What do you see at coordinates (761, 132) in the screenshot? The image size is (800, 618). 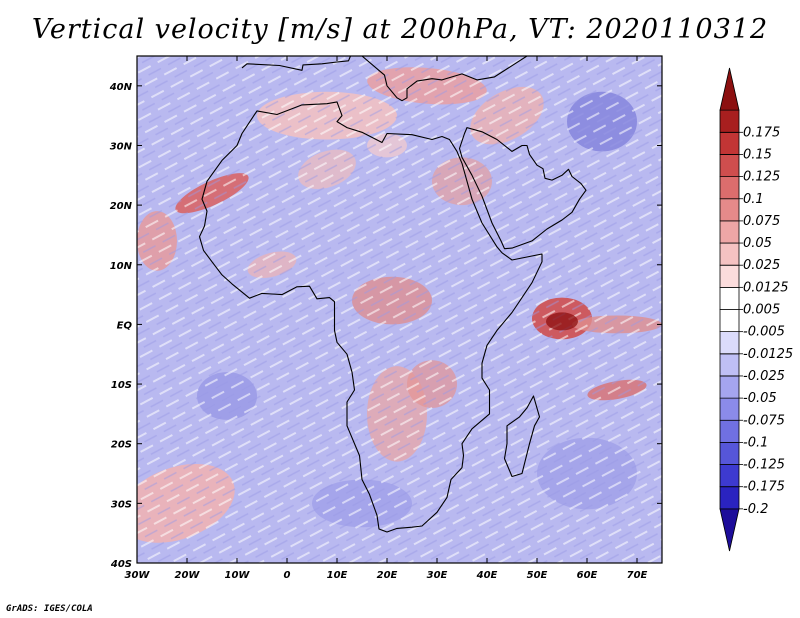 I see `colorbar-label: 0.175` at bounding box center [761, 132].